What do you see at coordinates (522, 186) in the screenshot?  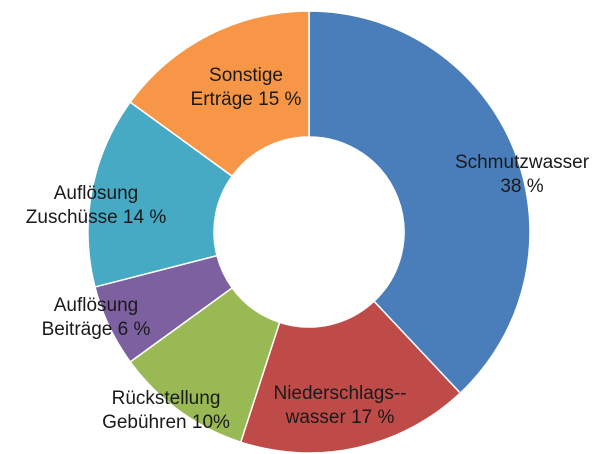 I see `value-label: 38 %` at bounding box center [522, 186].